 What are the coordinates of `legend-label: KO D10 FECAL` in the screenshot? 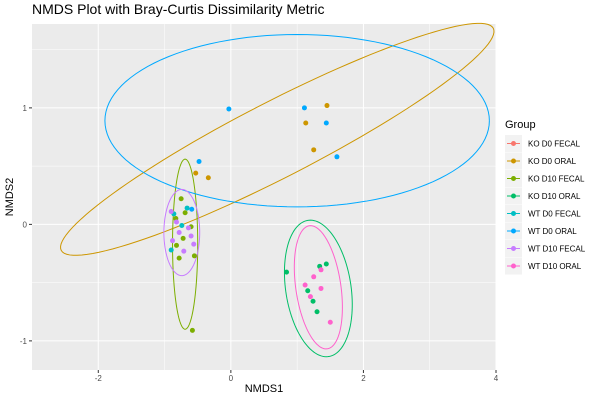 It's located at (556, 179).